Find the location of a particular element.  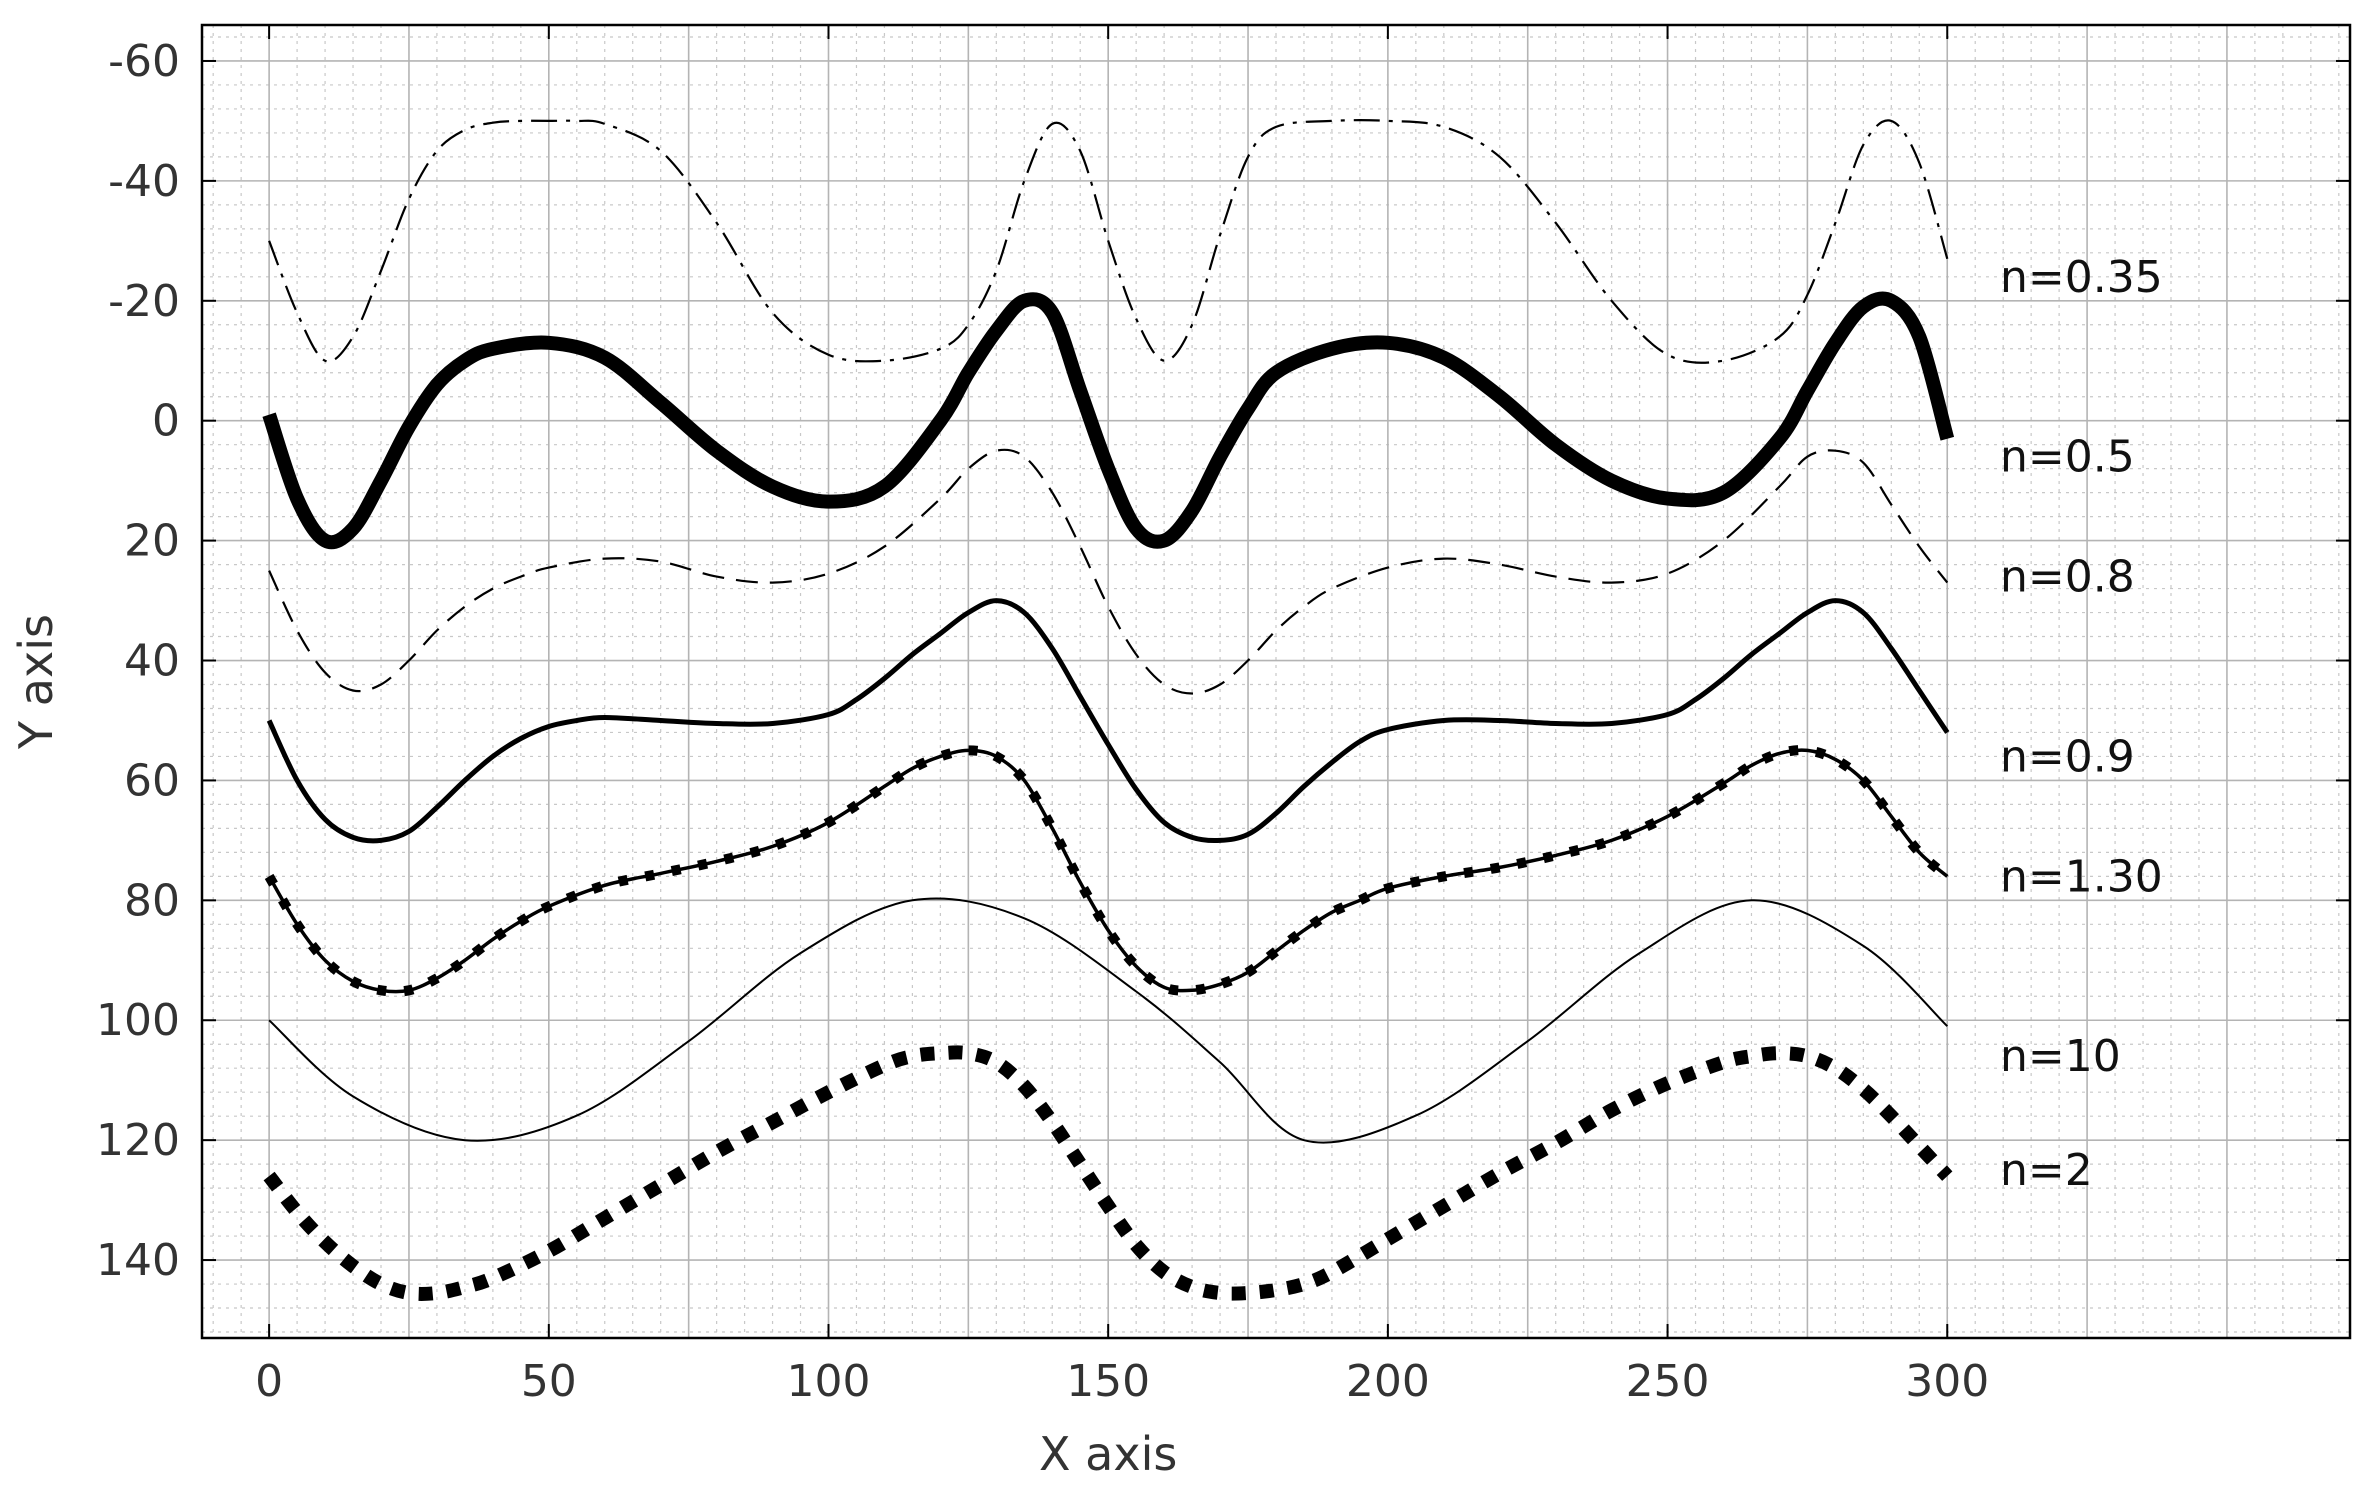

series-label-n-10: n=10 is located at coordinates (2060, 1056).